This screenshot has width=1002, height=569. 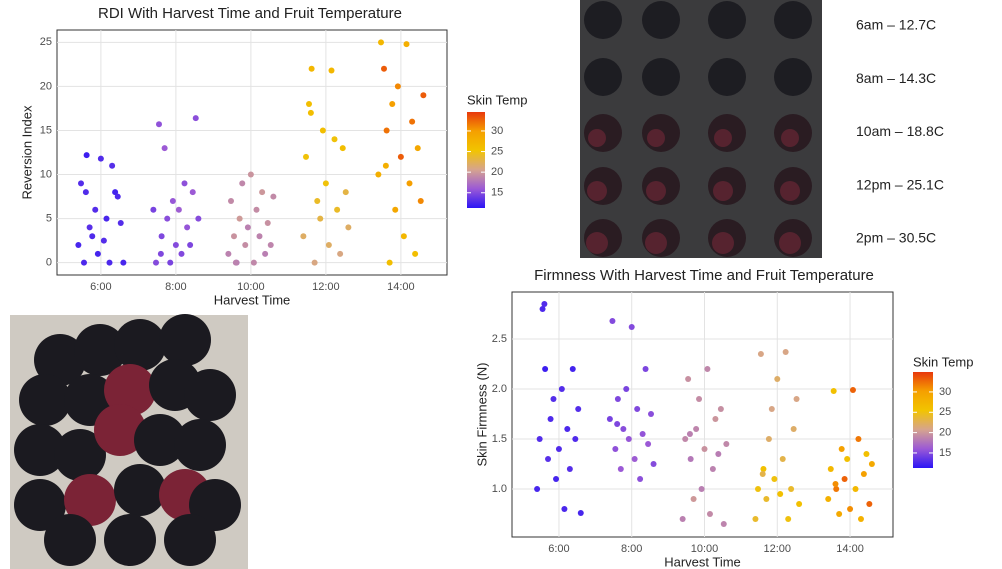 I want to click on x-tick-label: 14:00, so click(x=850, y=549).